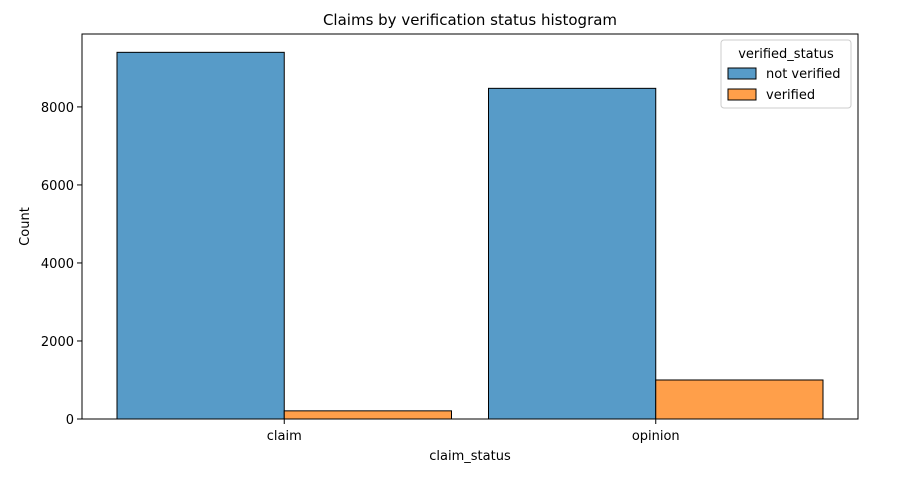 The height and width of the screenshot is (484, 900). What do you see at coordinates (367, 415) in the screenshot?
I see `bar-claim-verified` at bounding box center [367, 415].